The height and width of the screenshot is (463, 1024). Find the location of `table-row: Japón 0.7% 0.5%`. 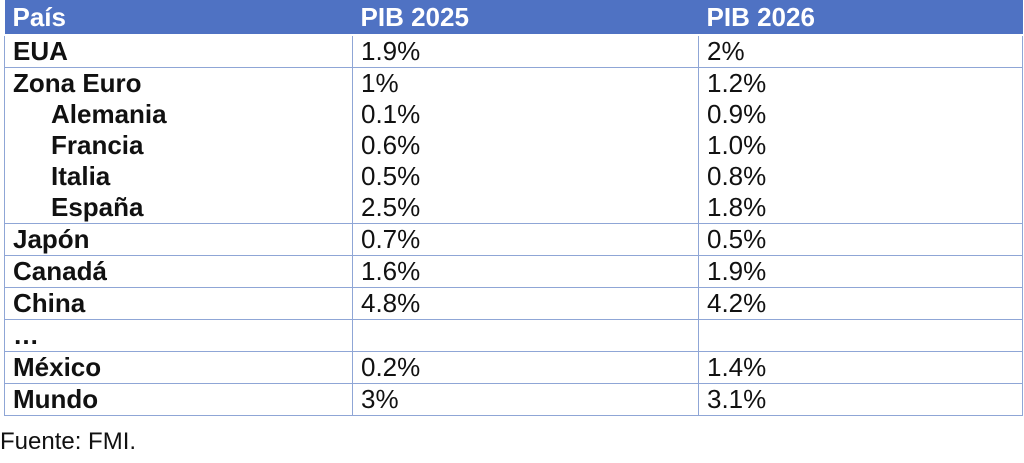

table-row: Japón 0.7% 0.5% is located at coordinates (513, 239).